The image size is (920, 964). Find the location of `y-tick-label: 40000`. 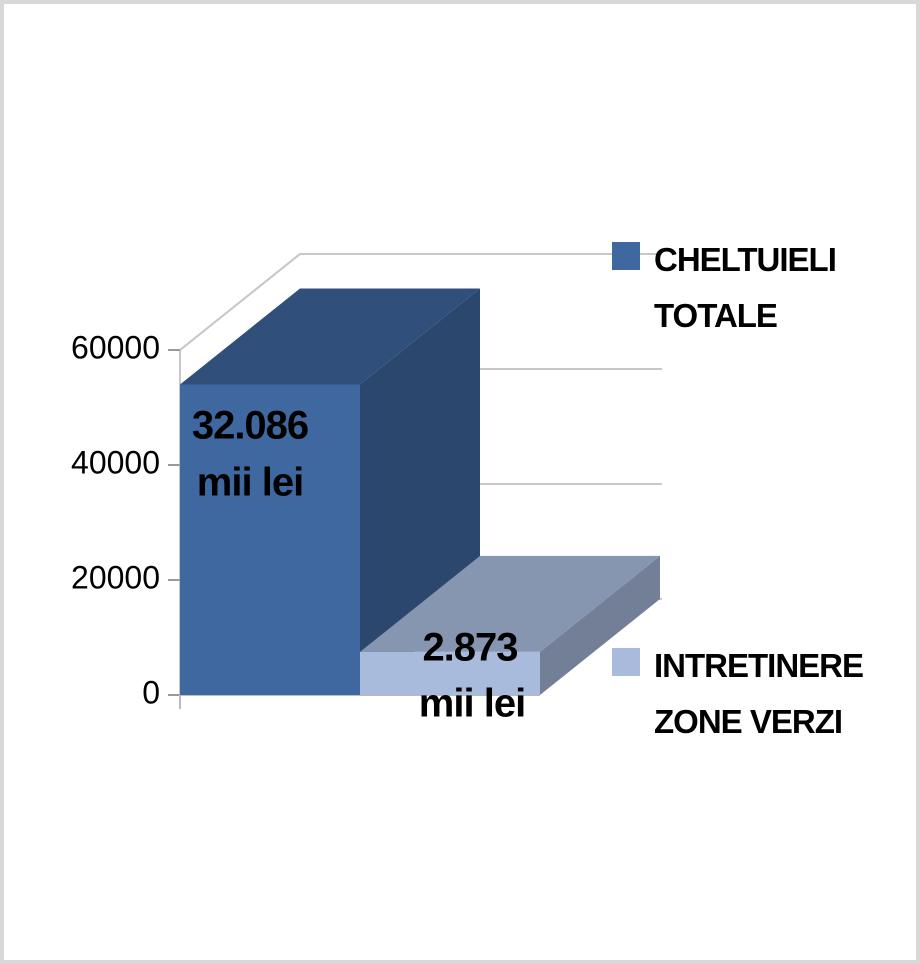

y-tick-label: 40000 is located at coordinates (115, 462).